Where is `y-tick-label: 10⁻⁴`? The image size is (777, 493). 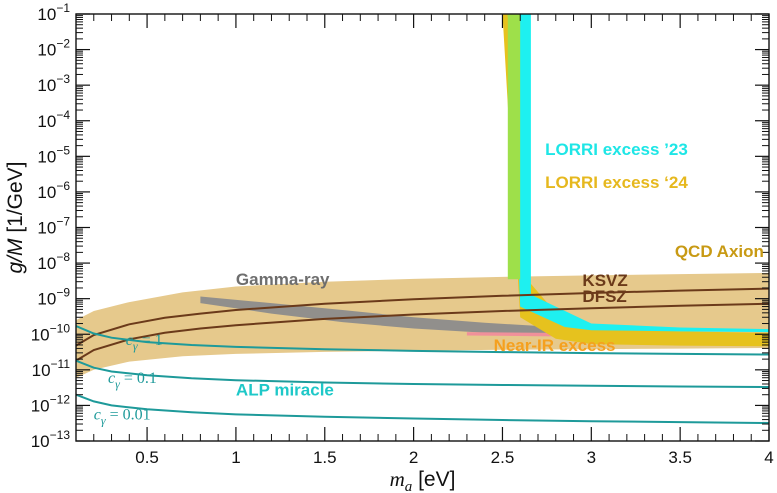 y-tick-label: 10⁻⁴ is located at coordinates (53, 119).